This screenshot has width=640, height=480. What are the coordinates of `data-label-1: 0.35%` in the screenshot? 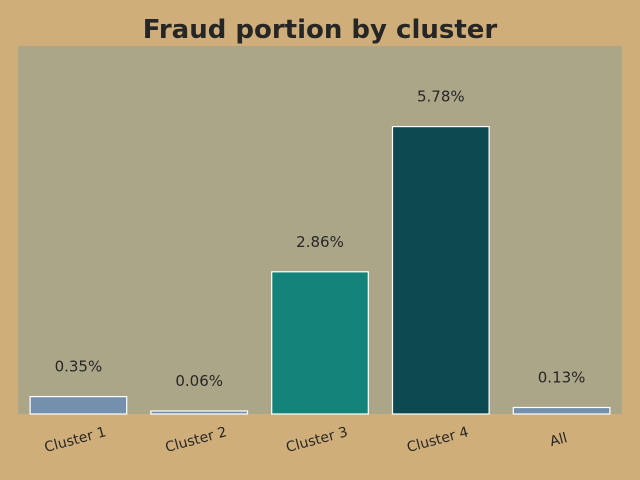 It's located at (79, 367).